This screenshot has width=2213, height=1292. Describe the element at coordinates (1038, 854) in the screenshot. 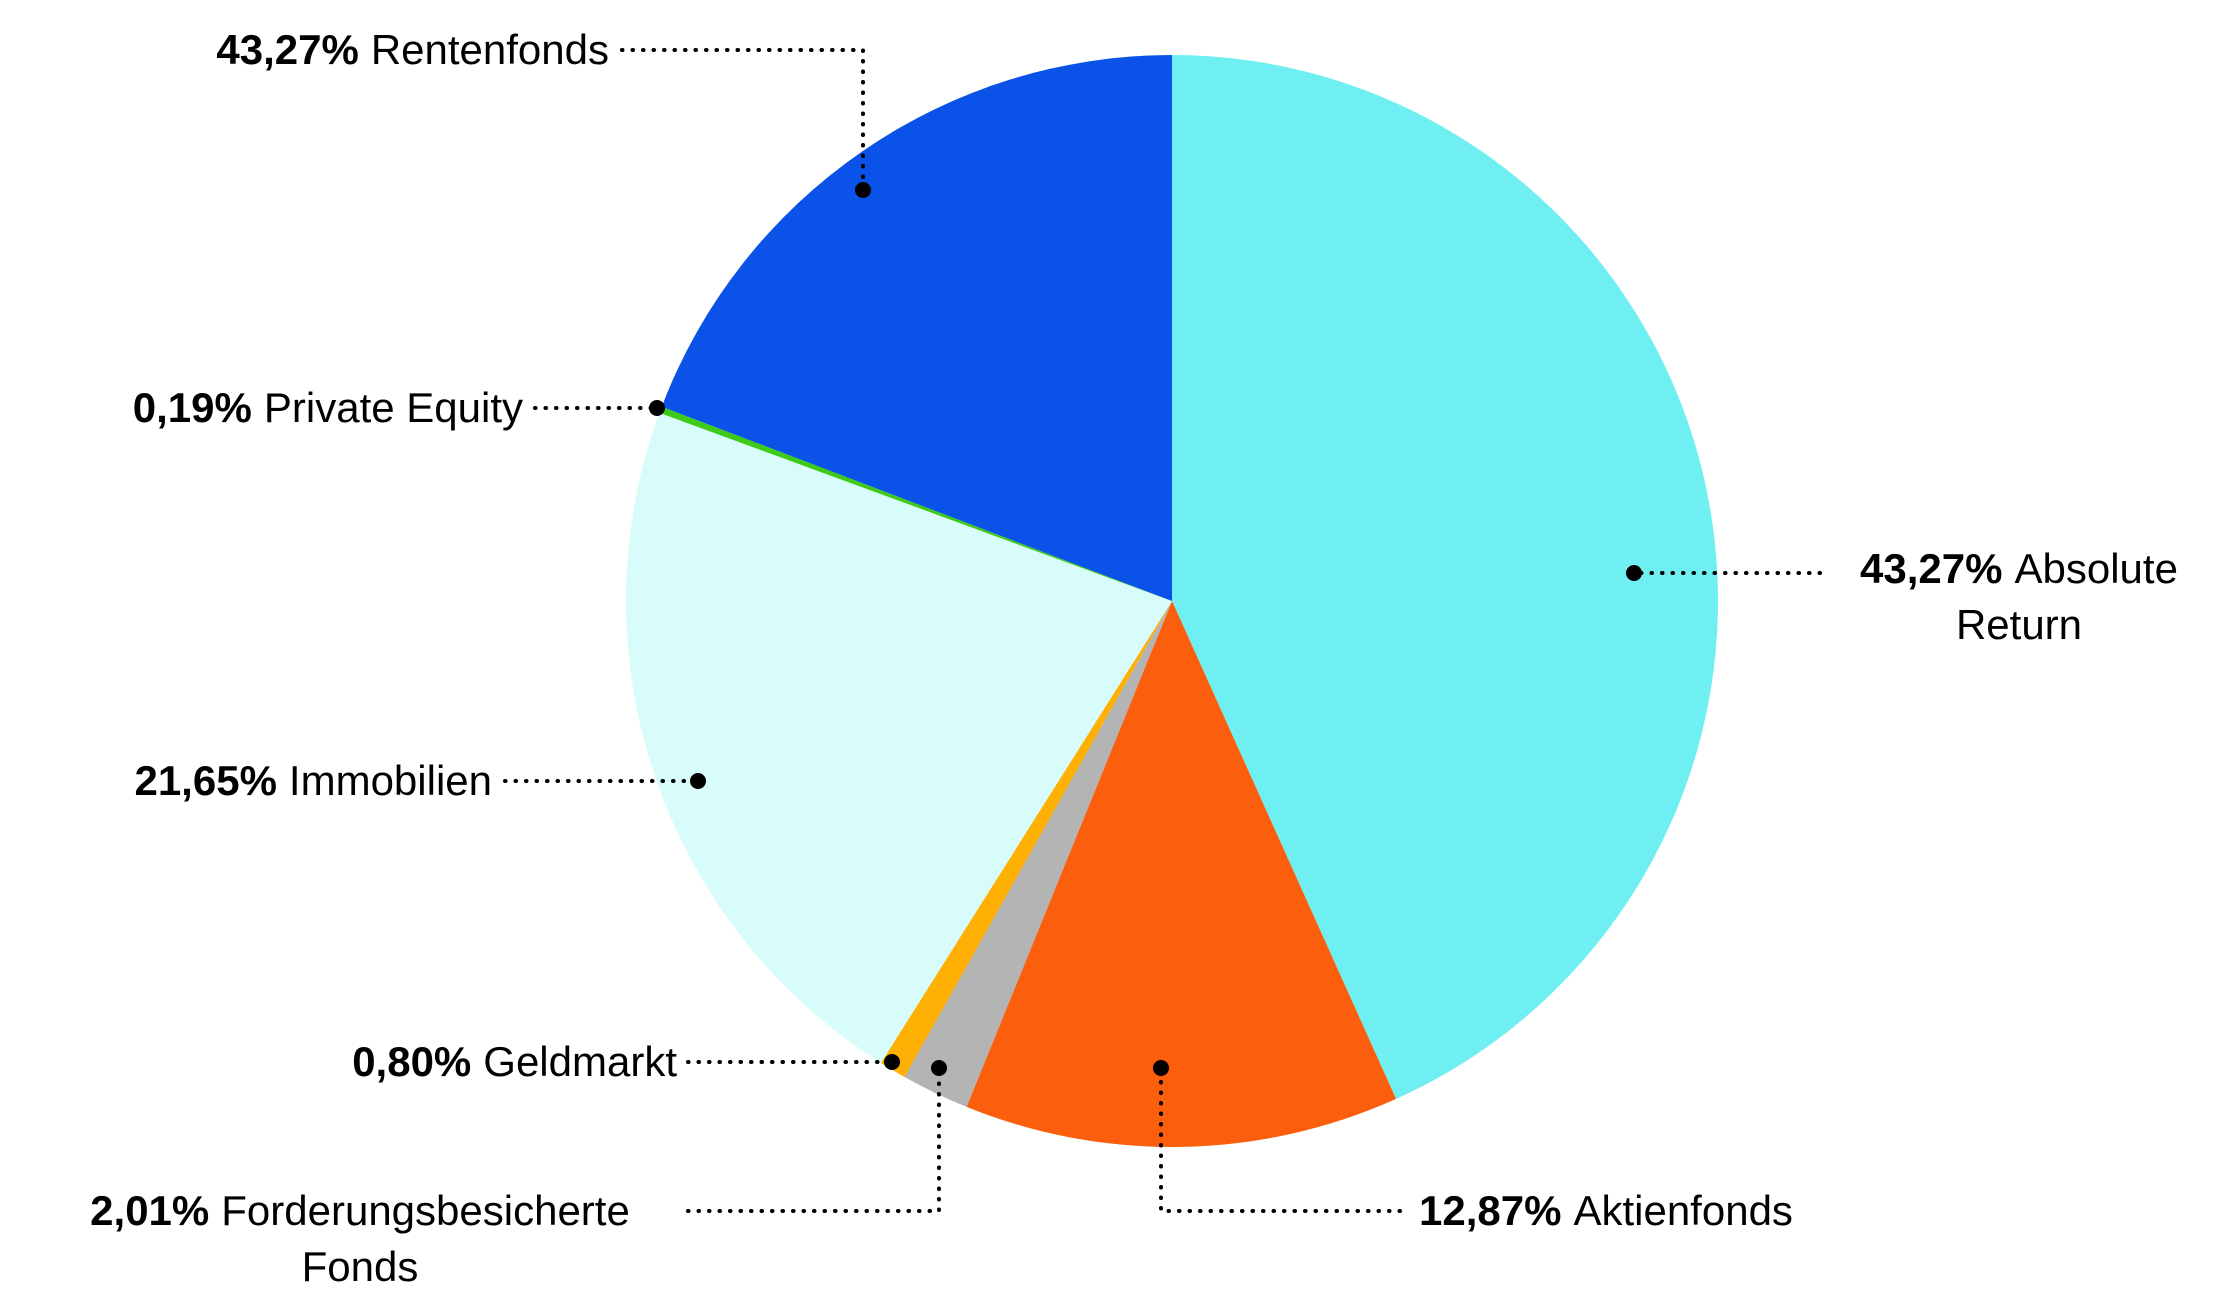

I see `pie-slice-forderungsbesicherte-fonds` at that location.